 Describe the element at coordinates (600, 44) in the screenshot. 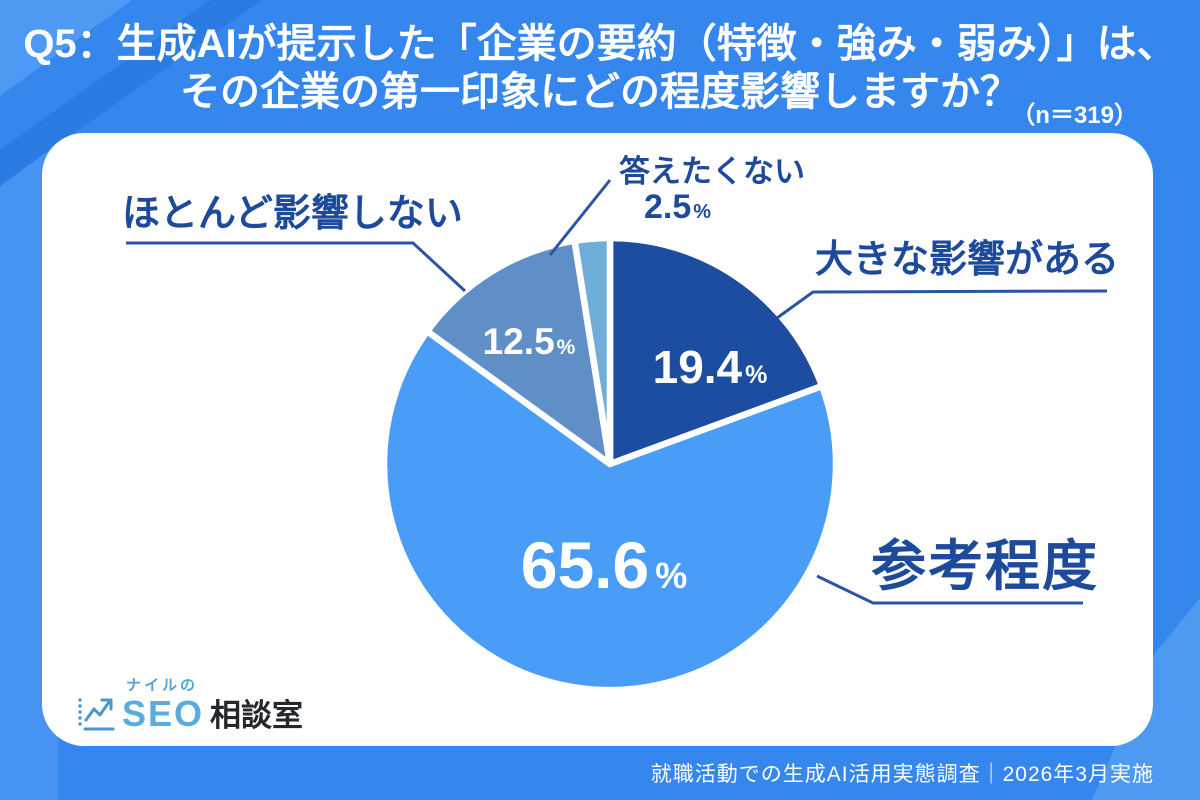

I see `chart-title-line1: Q5：生成AIが提示した「企業の要約（特徴・強み・弱み）」は、` at that location.